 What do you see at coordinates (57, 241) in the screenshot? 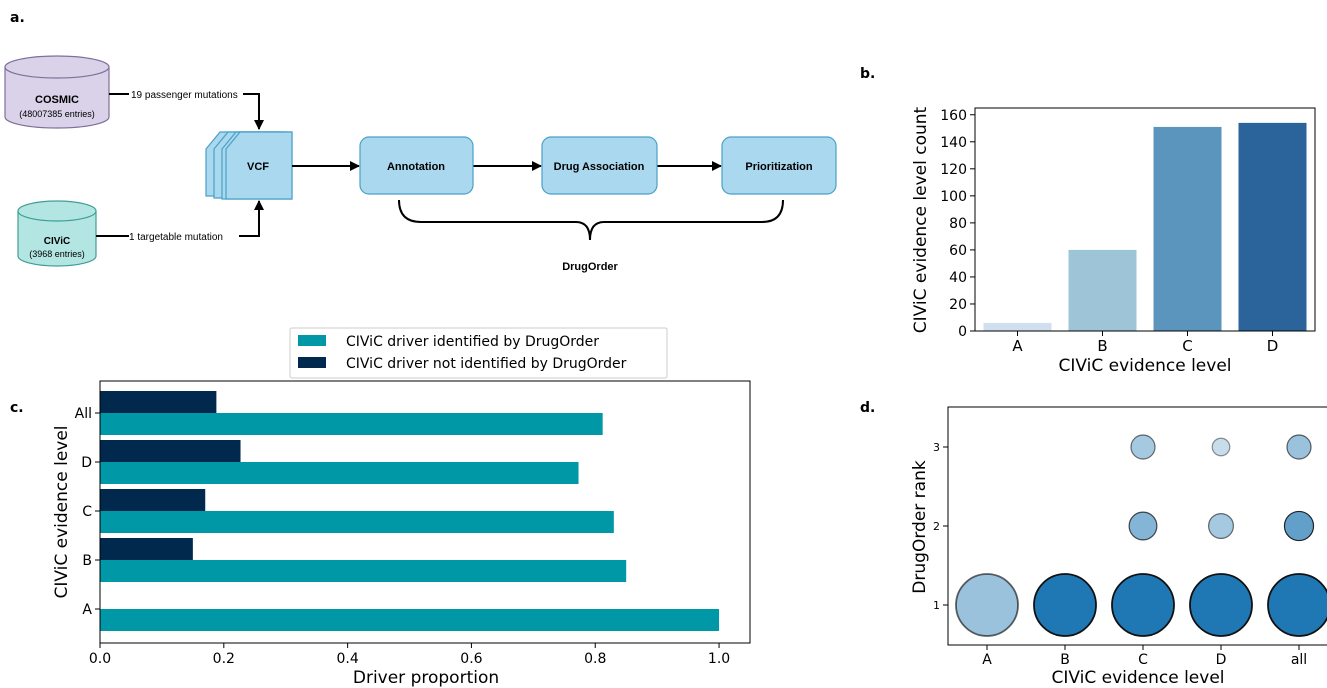
I see `civic-name: CIViC` at bounding box center [57, 241].